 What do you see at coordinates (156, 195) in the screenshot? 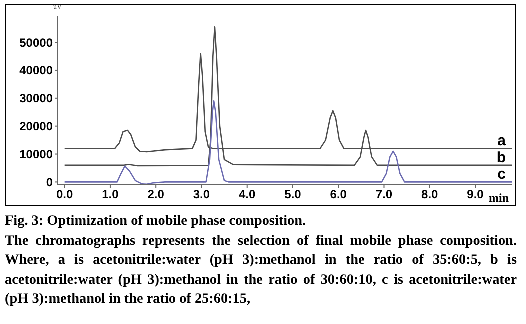
I see `x-tick-label: 2.0` at bounding box center [156, 195].